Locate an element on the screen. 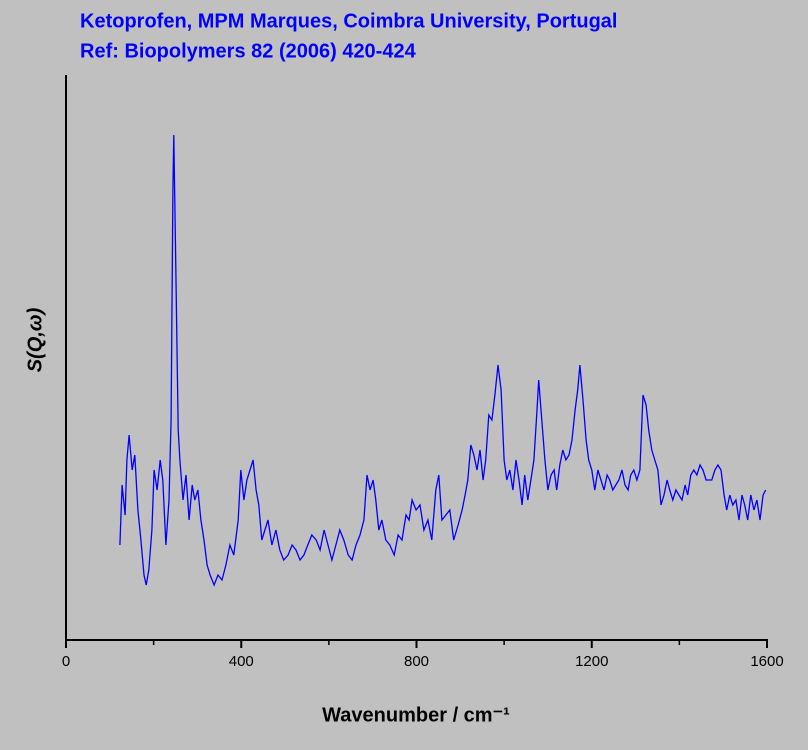 Image resolution: width=808 pixels, height=750 pixels. chart-subtitle: Ref: Biopolymers 82 (2006) 420-424 is located at coordinates (248, 51).